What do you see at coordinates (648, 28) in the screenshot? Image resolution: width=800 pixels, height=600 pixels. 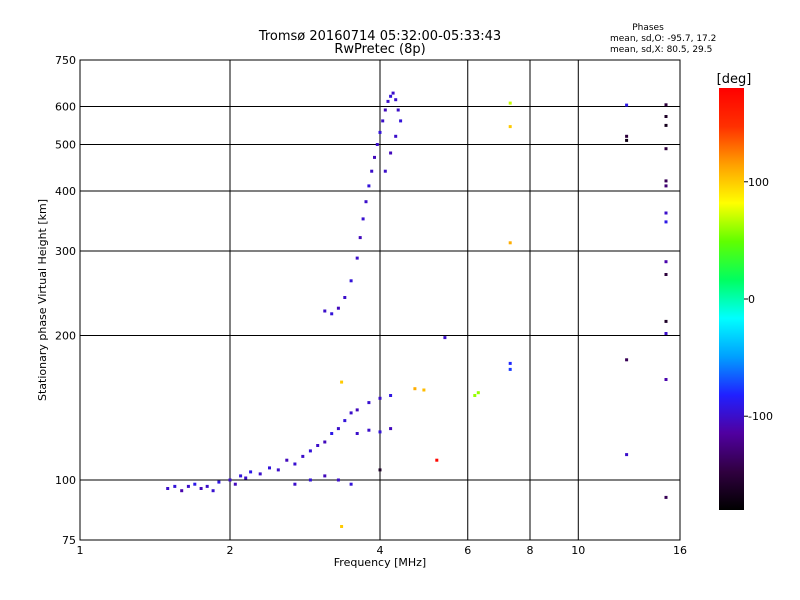 I see `stats-title: Phases` at bounding box center [648, 28].